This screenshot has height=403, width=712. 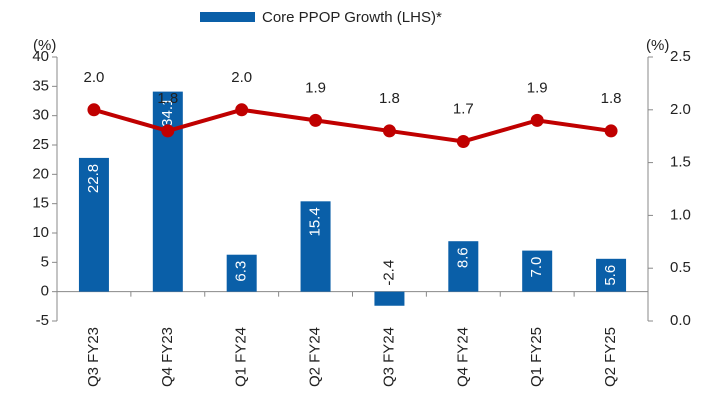 I want to click on legend-swatch, so click(x=227, y=17).